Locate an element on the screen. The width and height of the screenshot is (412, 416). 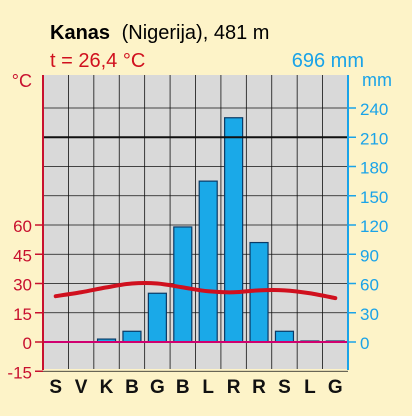
chart-title: Kanas (Nigerija), 481 m is located at coordinates (159, 33).